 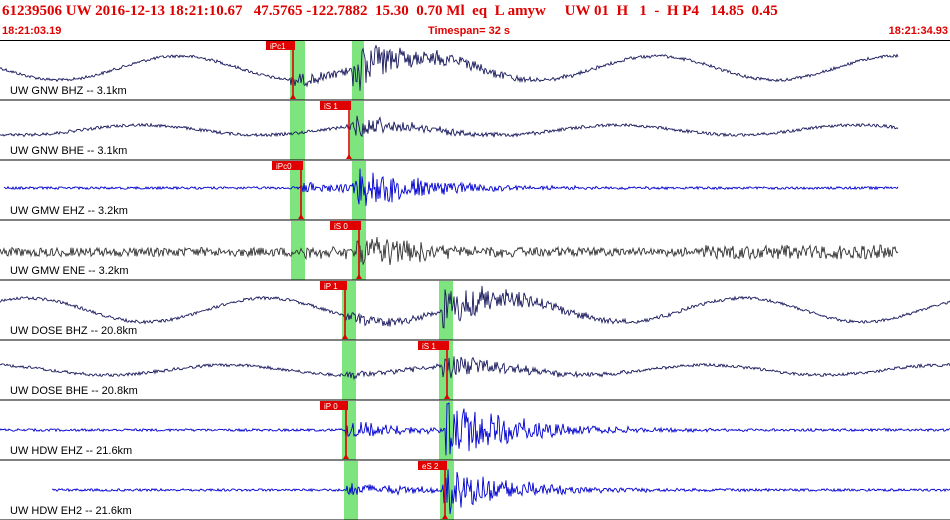 What do you see at coordinates (74, 391) in the screenshot?
I see `station-label: UW DOSE BHE -- 20.8km` at bounding box center [74, 391].